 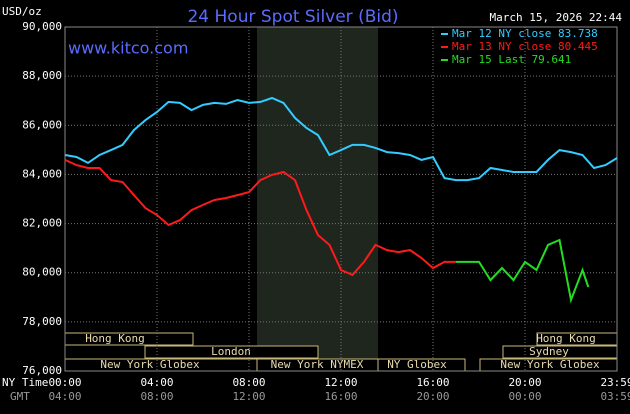 What do you see at coordinates (42, 26) in the screenshot?
I see `y-tick-label: 90,000` at bounding box center [42, 26].